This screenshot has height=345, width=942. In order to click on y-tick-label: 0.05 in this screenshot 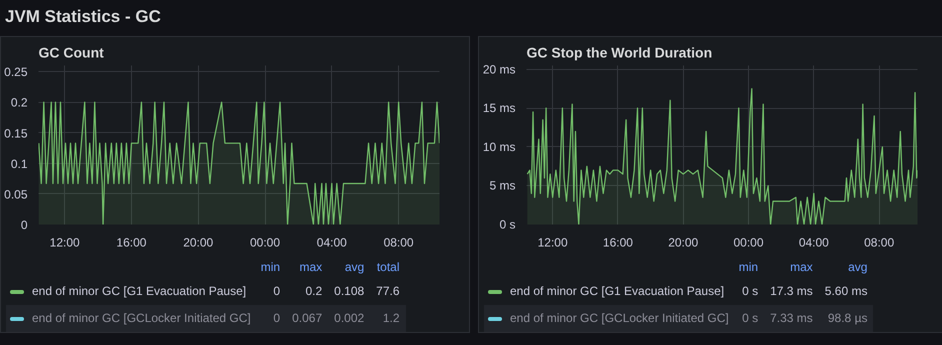, I will do `click(16, 194)`.